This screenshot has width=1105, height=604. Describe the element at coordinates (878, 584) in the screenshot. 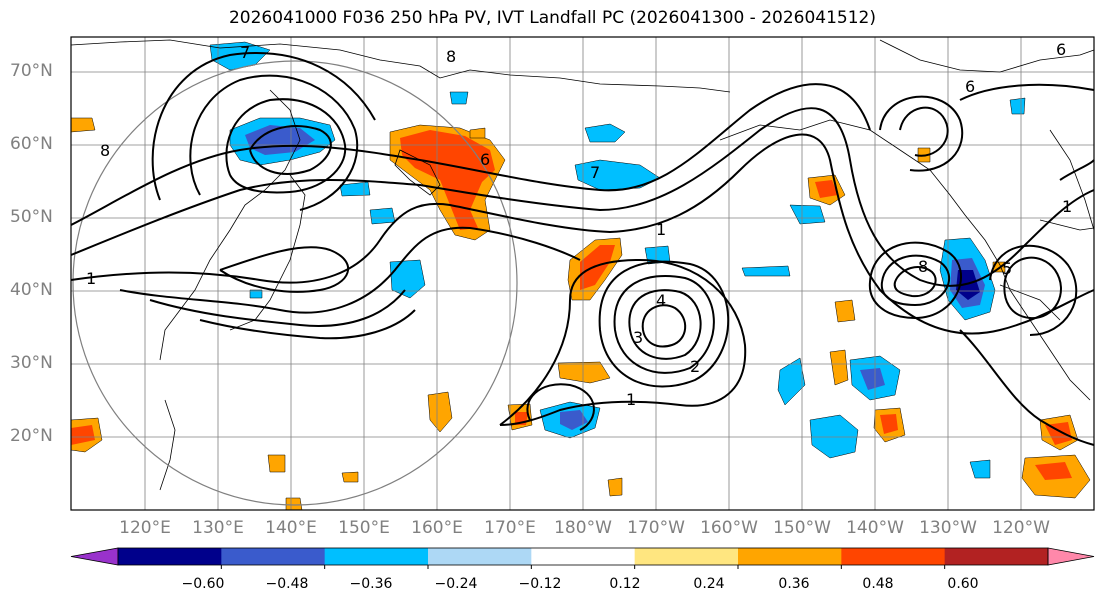

I see `colorbar-tick-label: 0.48` at that location.